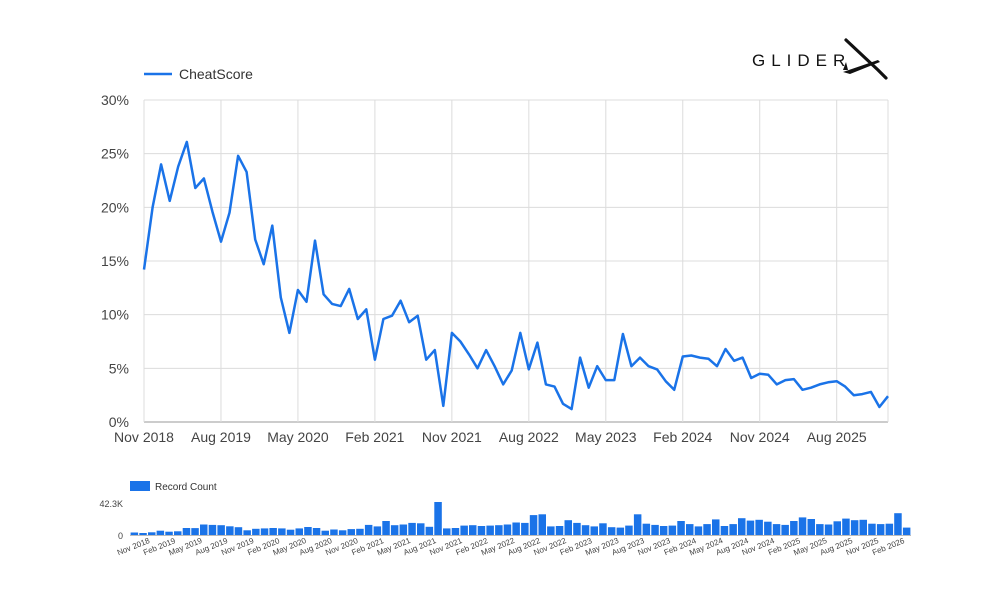 This screenshot has height=600, width=1000. What do you see at coordinates (119, 368) in the screenshot?
I see `cheatscore-y-tick-label: 5%` at bounding box center [119, 368].